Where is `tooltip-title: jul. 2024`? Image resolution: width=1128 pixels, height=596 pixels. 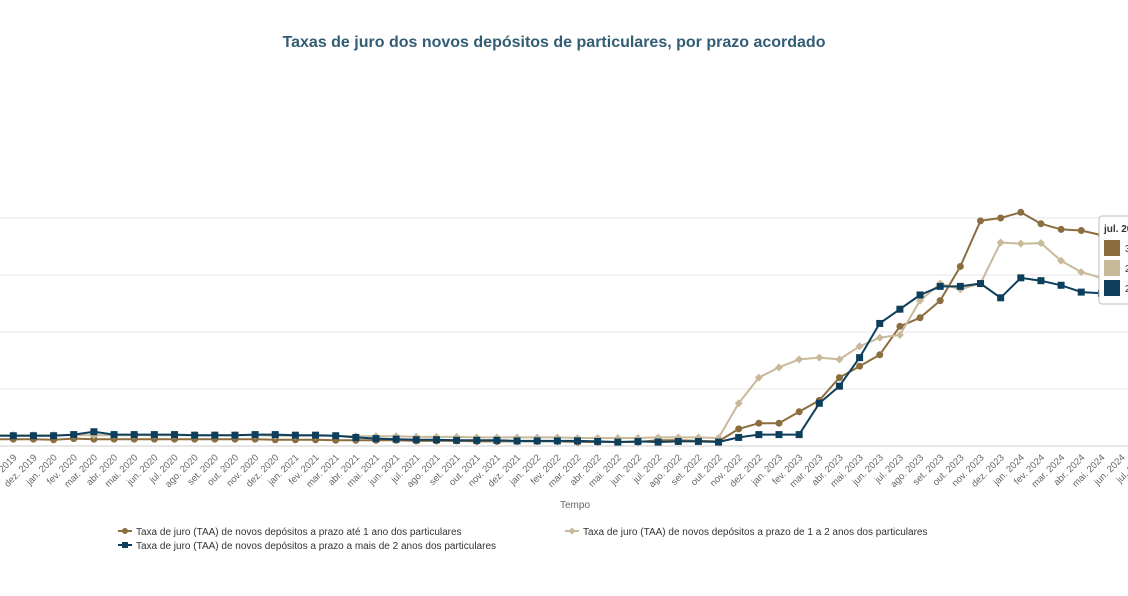 tooltip-title: jul. 2024 is located at coordinates (1115, 229).